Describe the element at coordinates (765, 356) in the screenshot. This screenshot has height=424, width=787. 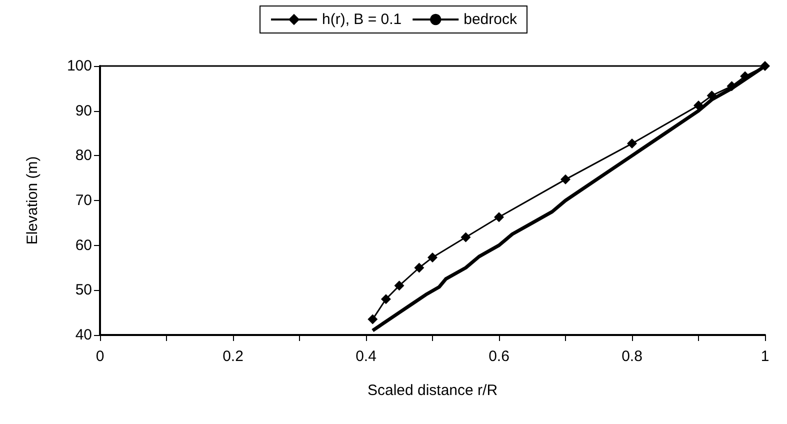
I see `x-tick-label: 1` at that location.